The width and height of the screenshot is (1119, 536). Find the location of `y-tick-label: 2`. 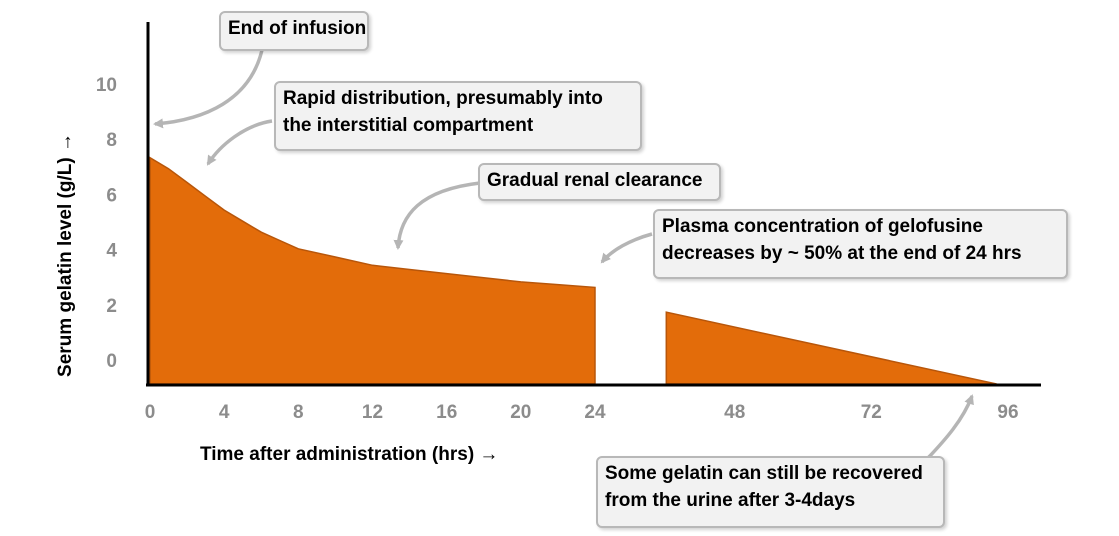

y-tick-label: 2 is located at coordinates (111, 306).